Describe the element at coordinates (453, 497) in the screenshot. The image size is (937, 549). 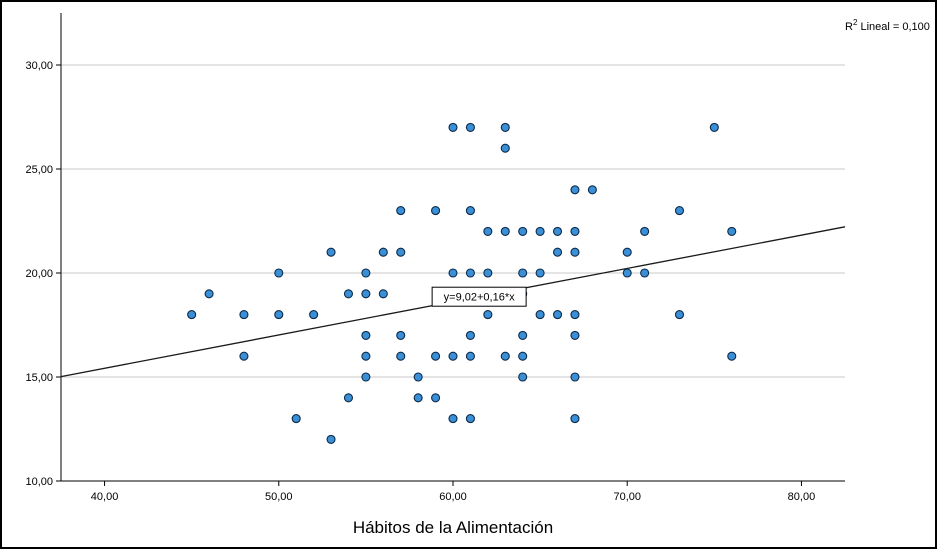
I see `x-tick-label: 60,00` at that location.